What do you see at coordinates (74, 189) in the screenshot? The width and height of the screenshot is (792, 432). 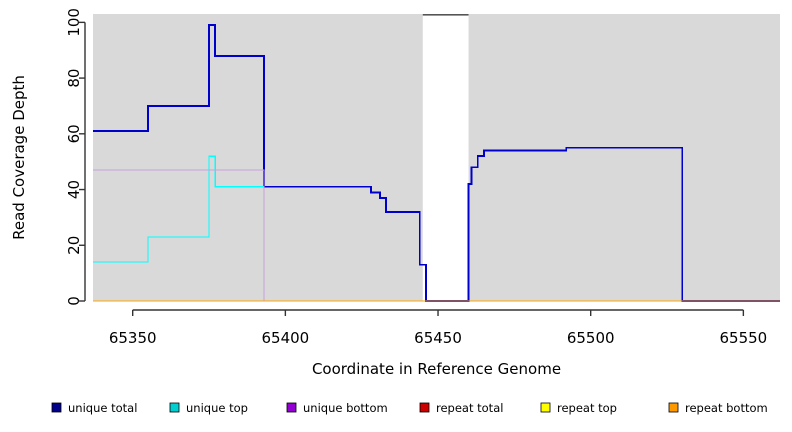 I see `y-tick-label: 40` at bounding box center [74, 189].